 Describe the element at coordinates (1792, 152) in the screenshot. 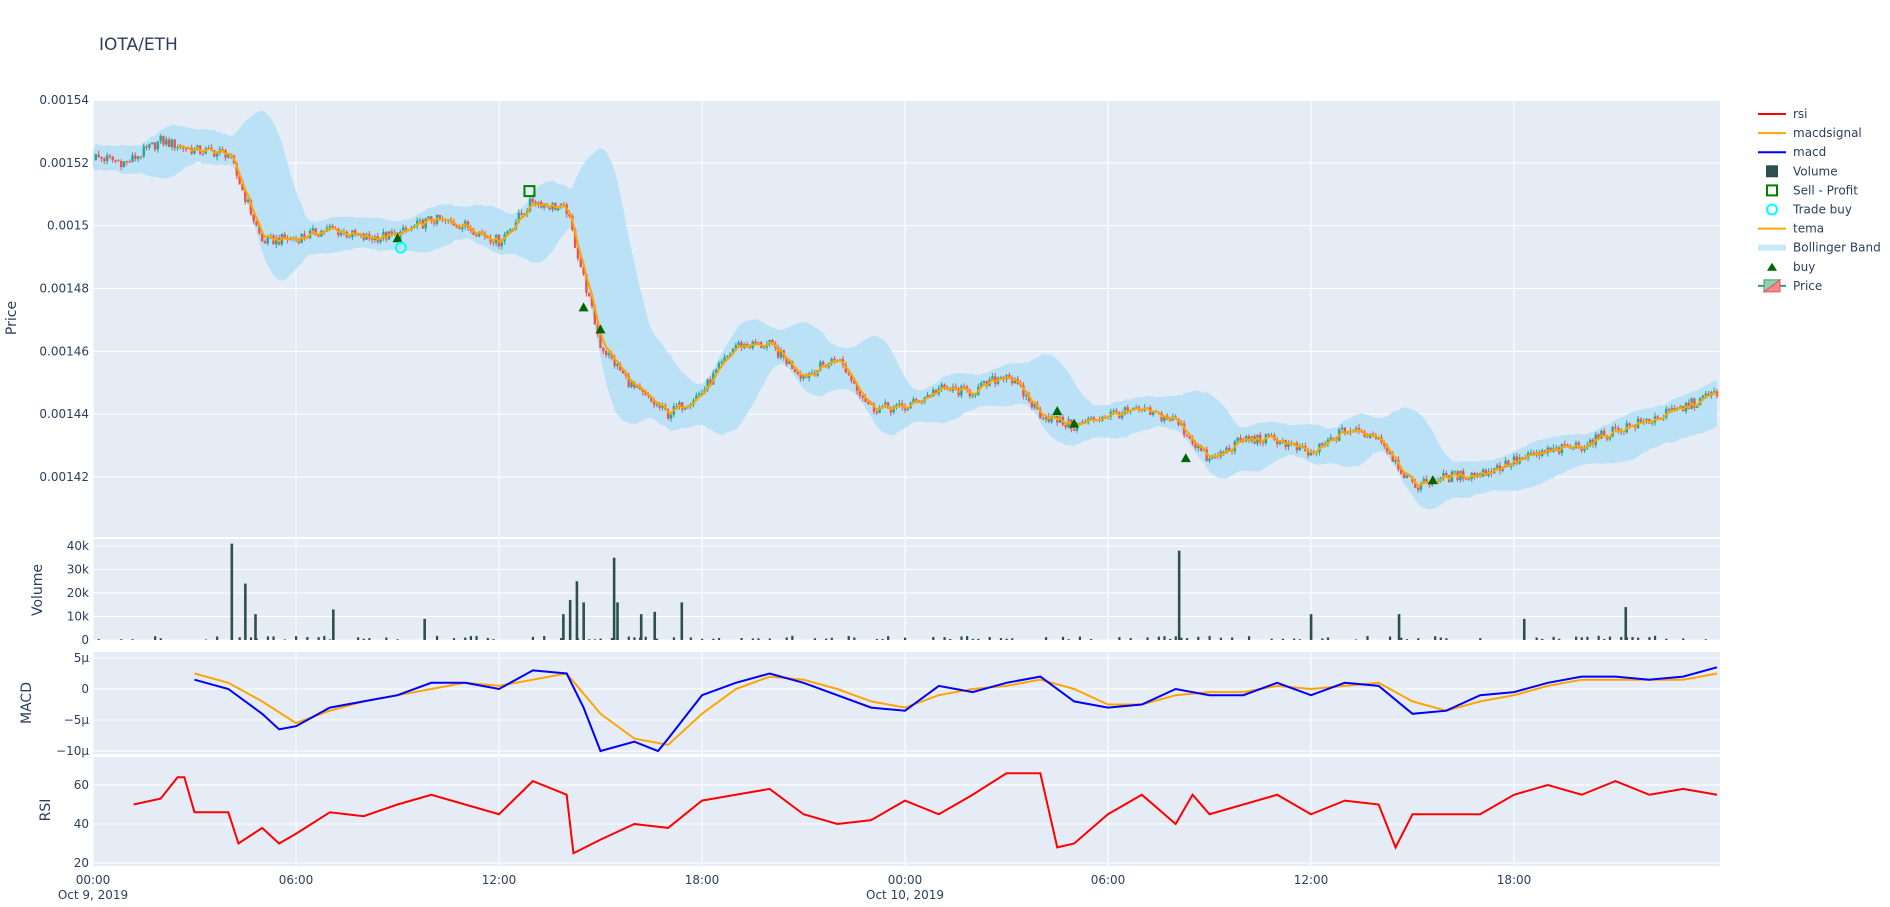

I see `legend-item-macd: macd` at that location.